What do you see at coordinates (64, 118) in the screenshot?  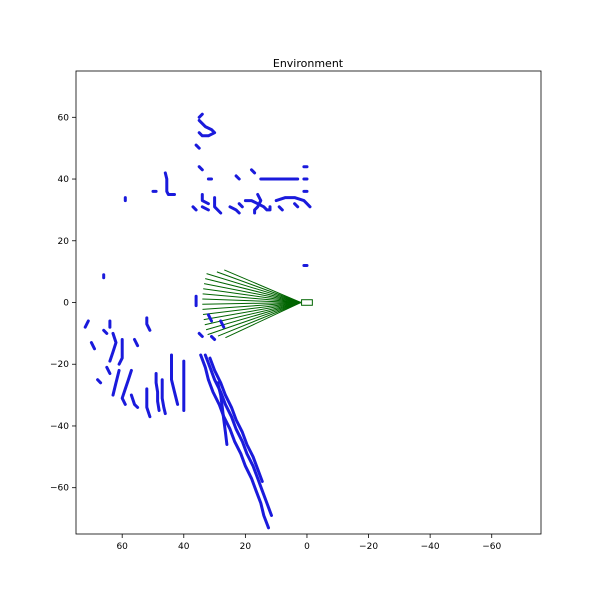 I see `y-tick-label: 60` at bounding box center [64, 118].